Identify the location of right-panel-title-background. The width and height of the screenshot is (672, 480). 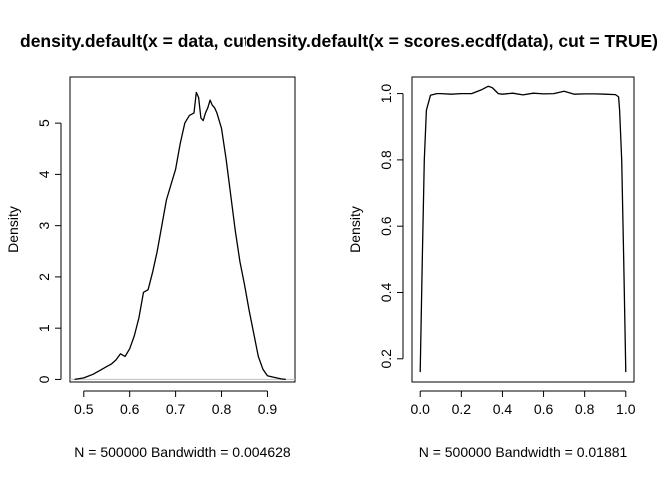
(452, 41).